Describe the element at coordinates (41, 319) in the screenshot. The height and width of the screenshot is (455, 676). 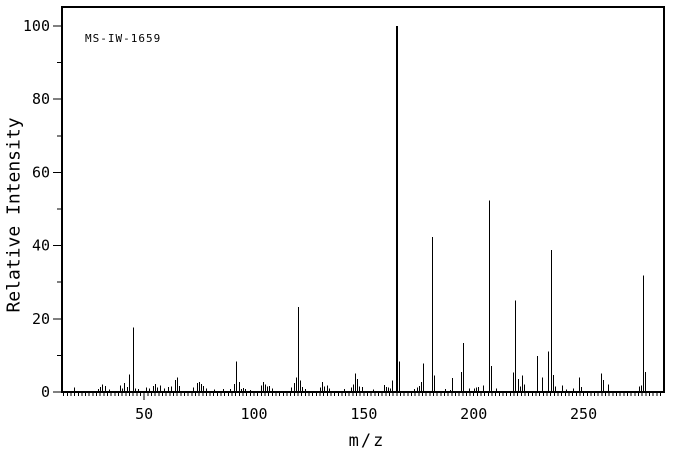
I see `y-tick-label: 20` at that location.